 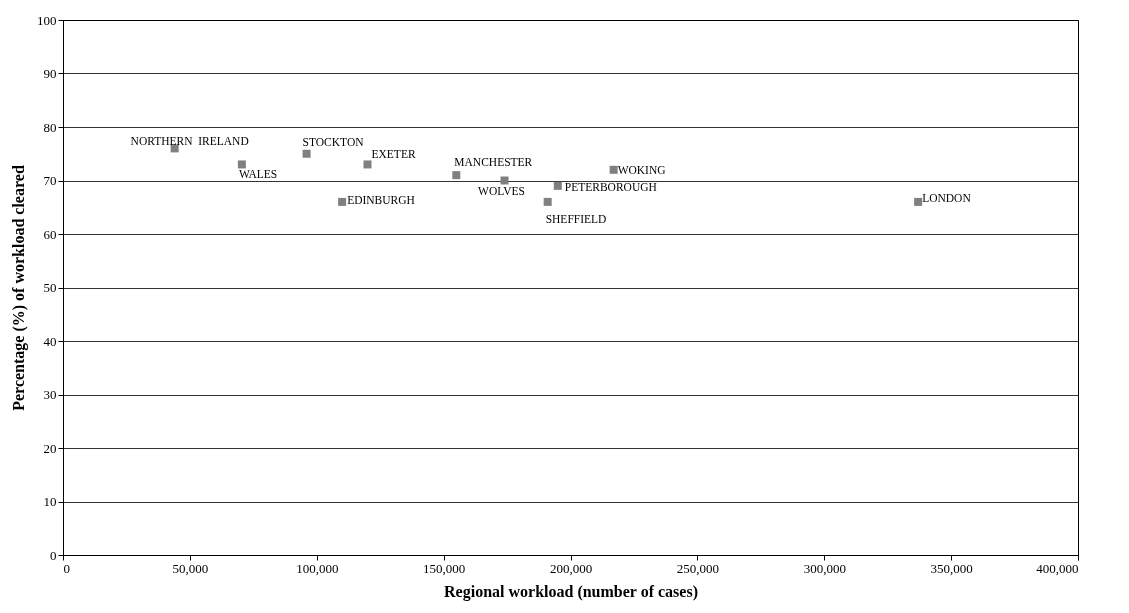 I want to click on annotation: WALES, so click(x=258, y=174).